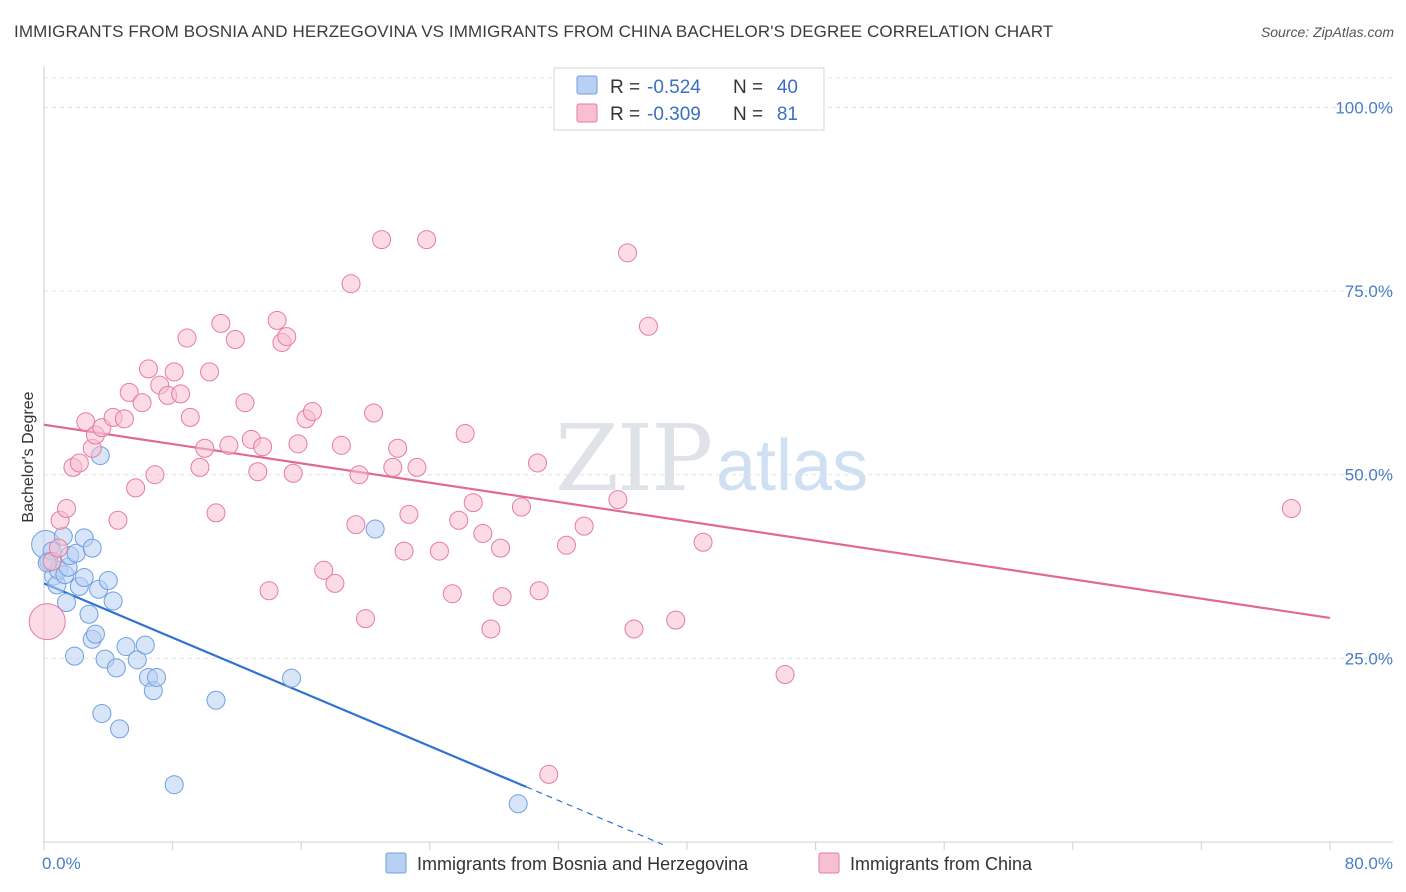 Image resolution: width=1406 pixels, height=892 pixels. I want to click on legend-r-label-china: R =, so click(627, 114).